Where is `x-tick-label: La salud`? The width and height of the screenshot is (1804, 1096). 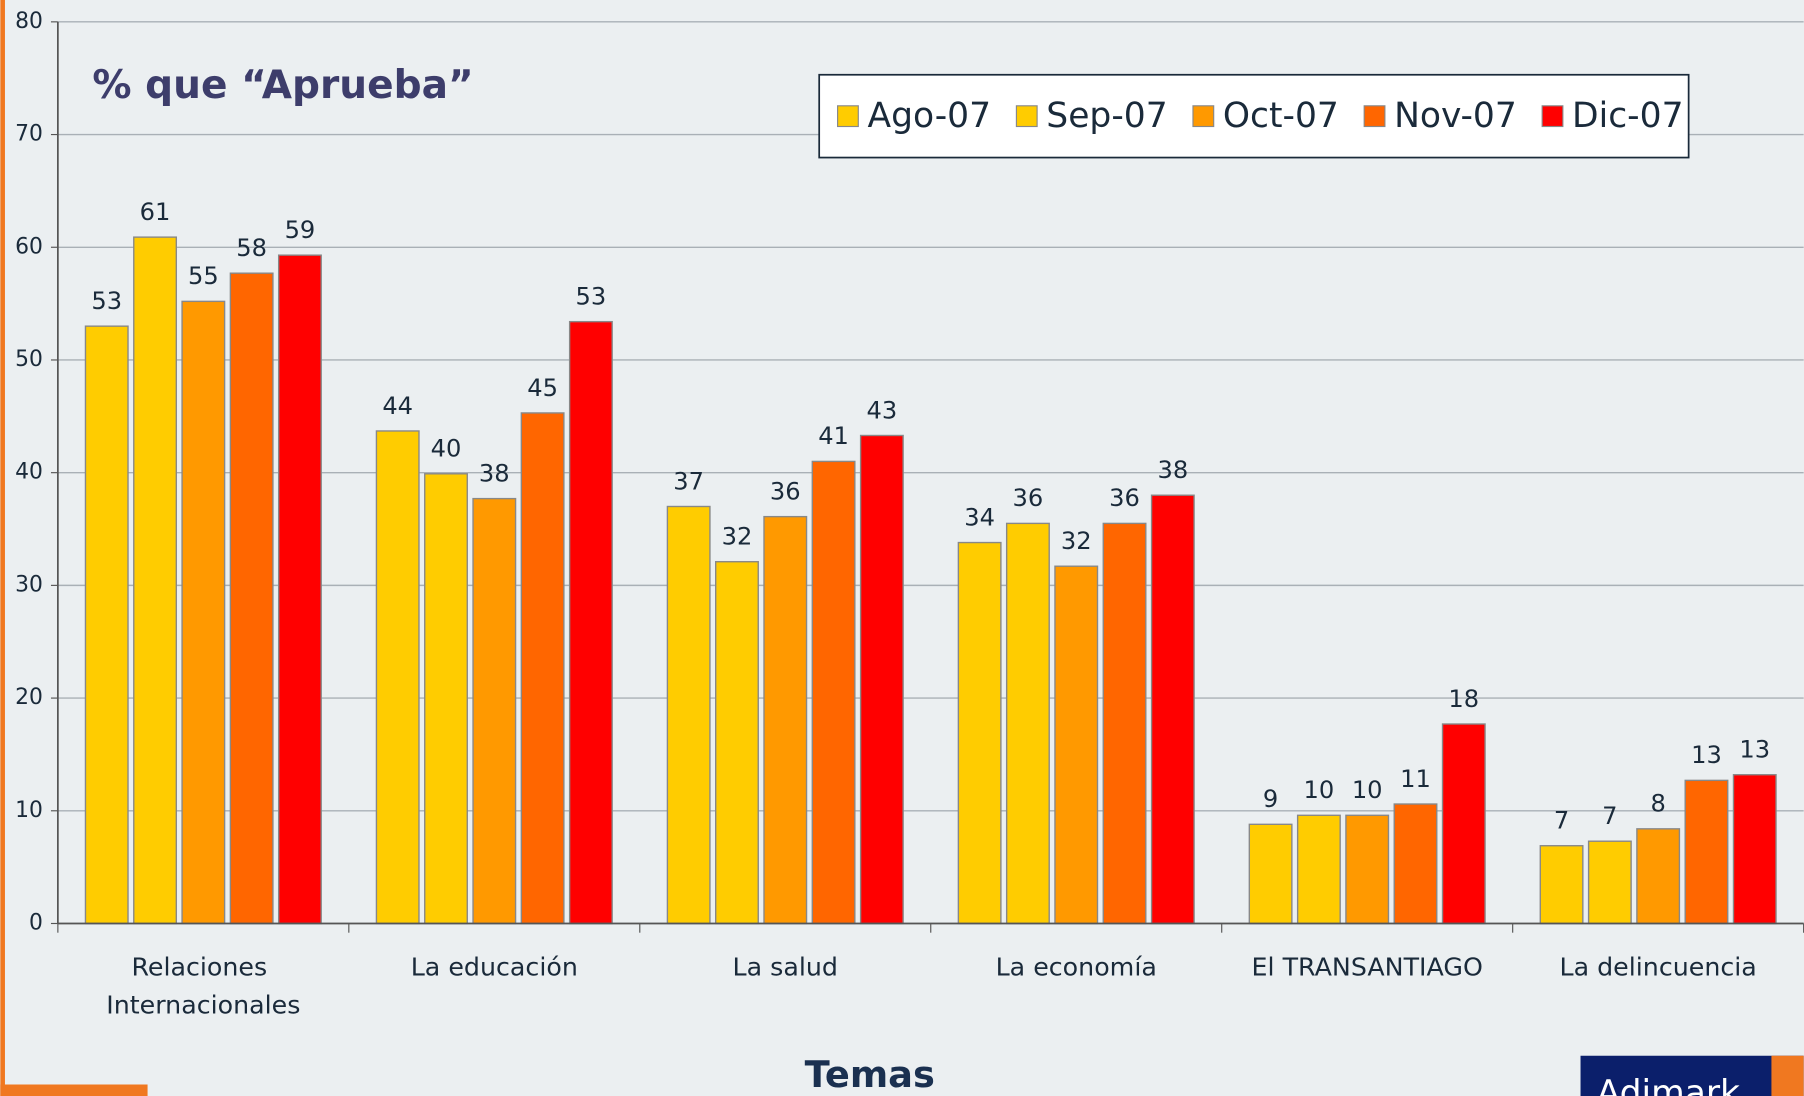
x-tick-label: La salud is located at coordinates (785, 966).